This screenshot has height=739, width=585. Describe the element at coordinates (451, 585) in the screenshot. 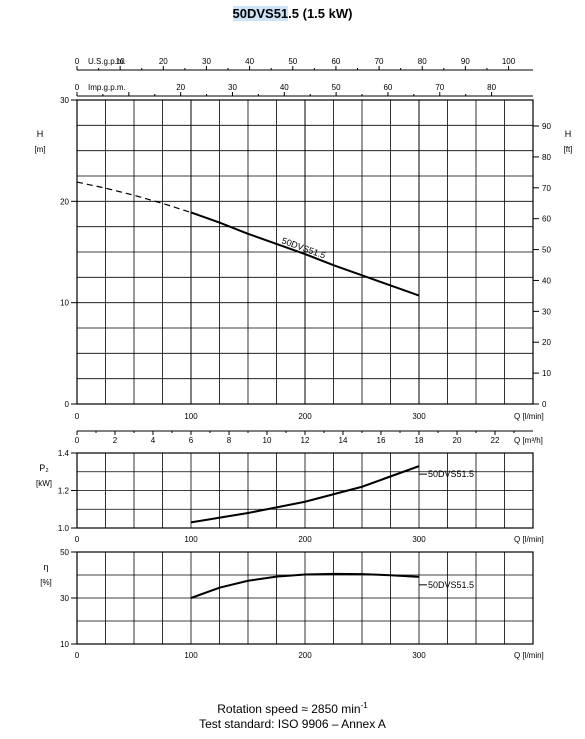

I see `eff-series-label: 50DVS51.5` at that location.